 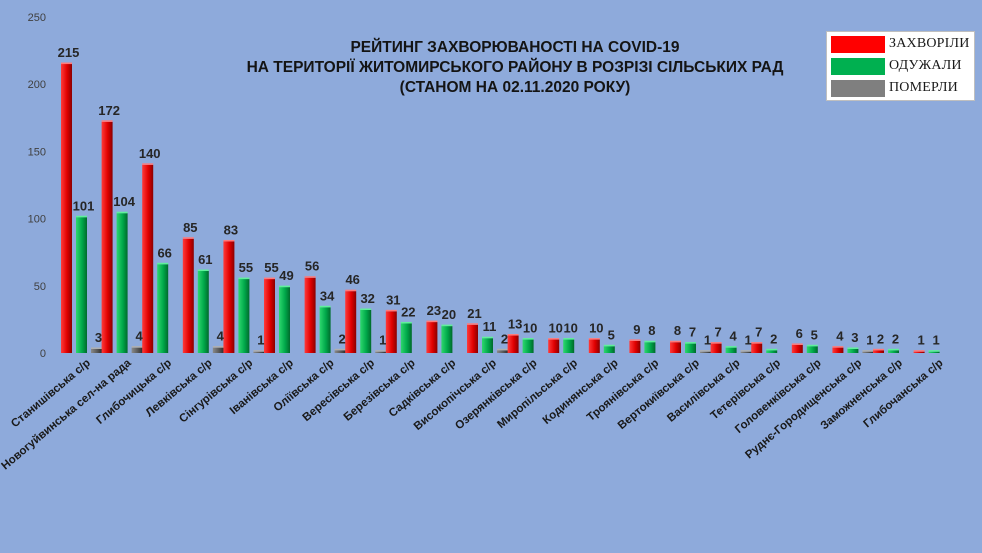 What do you see at coordinates (434, 310) in the screenshot?
I see `data-label: 23` at bounding box center [434, 310].